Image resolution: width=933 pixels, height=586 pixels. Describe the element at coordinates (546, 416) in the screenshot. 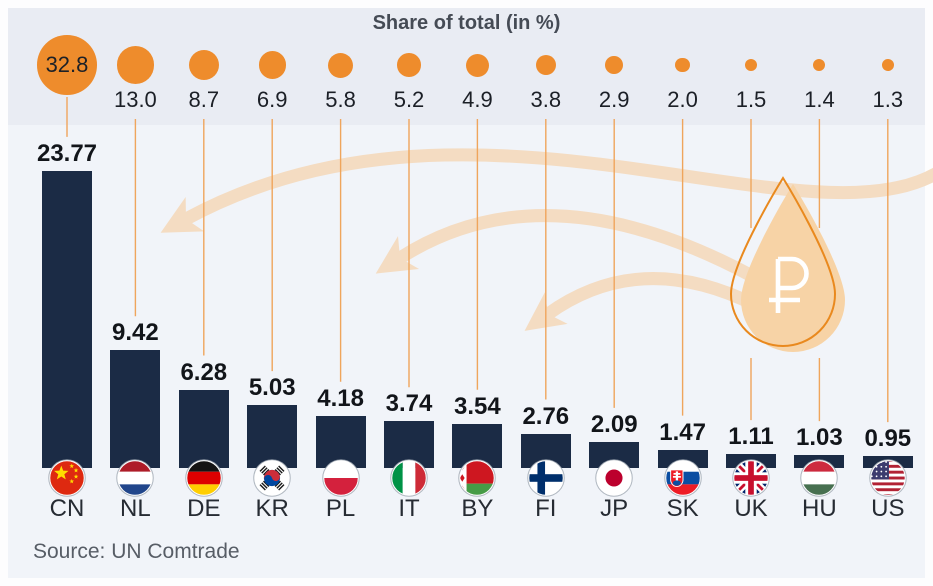

I see `bar-value-label: 2.76` at that location.